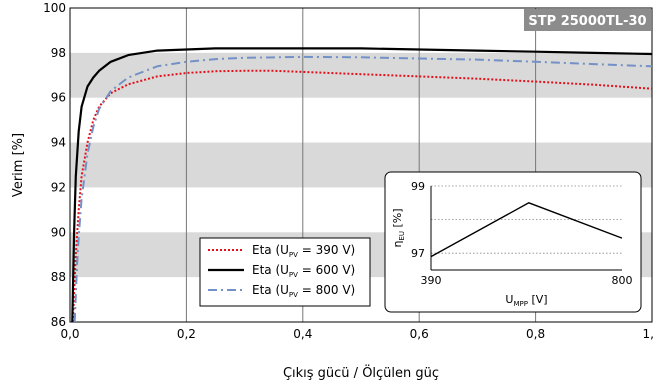  What do you see at coordinates (398, 227) in the screenshot?
I see `inset-y-axis-label: ηEU [%]` at bounding box center [398, 227].